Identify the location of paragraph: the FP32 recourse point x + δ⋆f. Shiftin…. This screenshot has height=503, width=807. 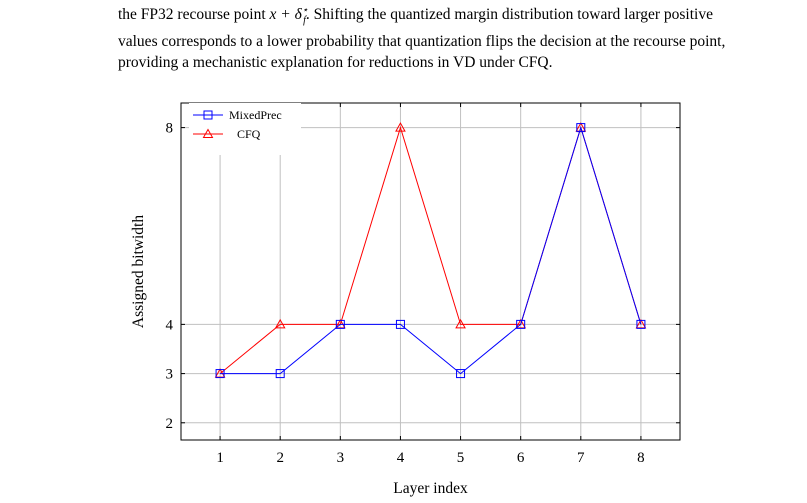
(460, 36).